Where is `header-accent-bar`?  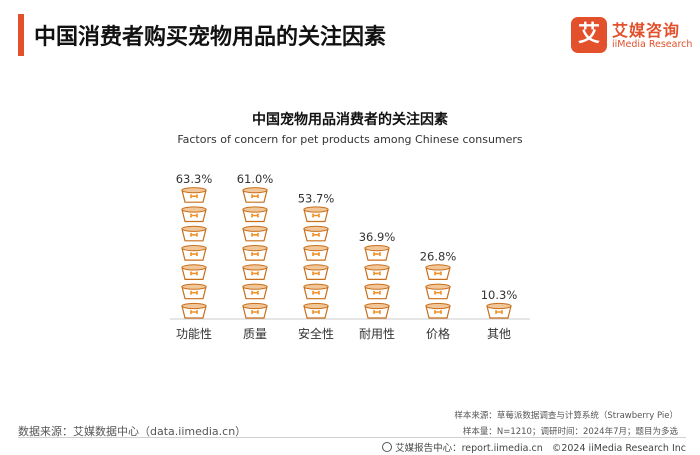 header-accent-bar is located at coordinates (21, 35).